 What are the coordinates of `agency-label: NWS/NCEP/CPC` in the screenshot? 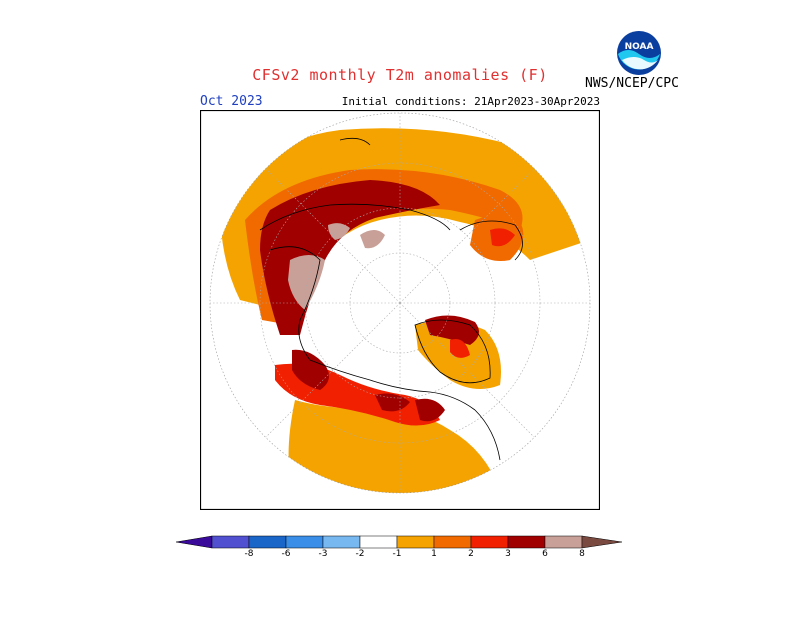 It's located at (632, 83).